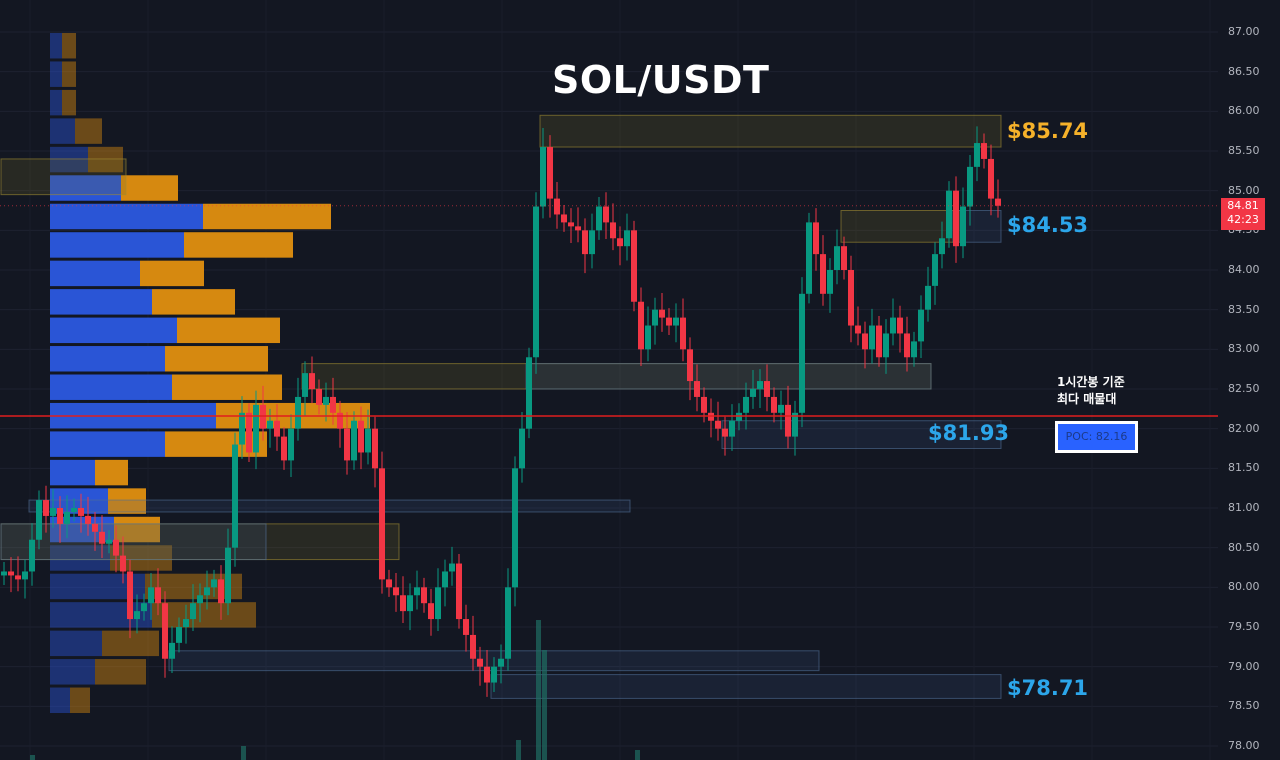  I want to click on y-tick-label: 85.50, so click(1244, 150).